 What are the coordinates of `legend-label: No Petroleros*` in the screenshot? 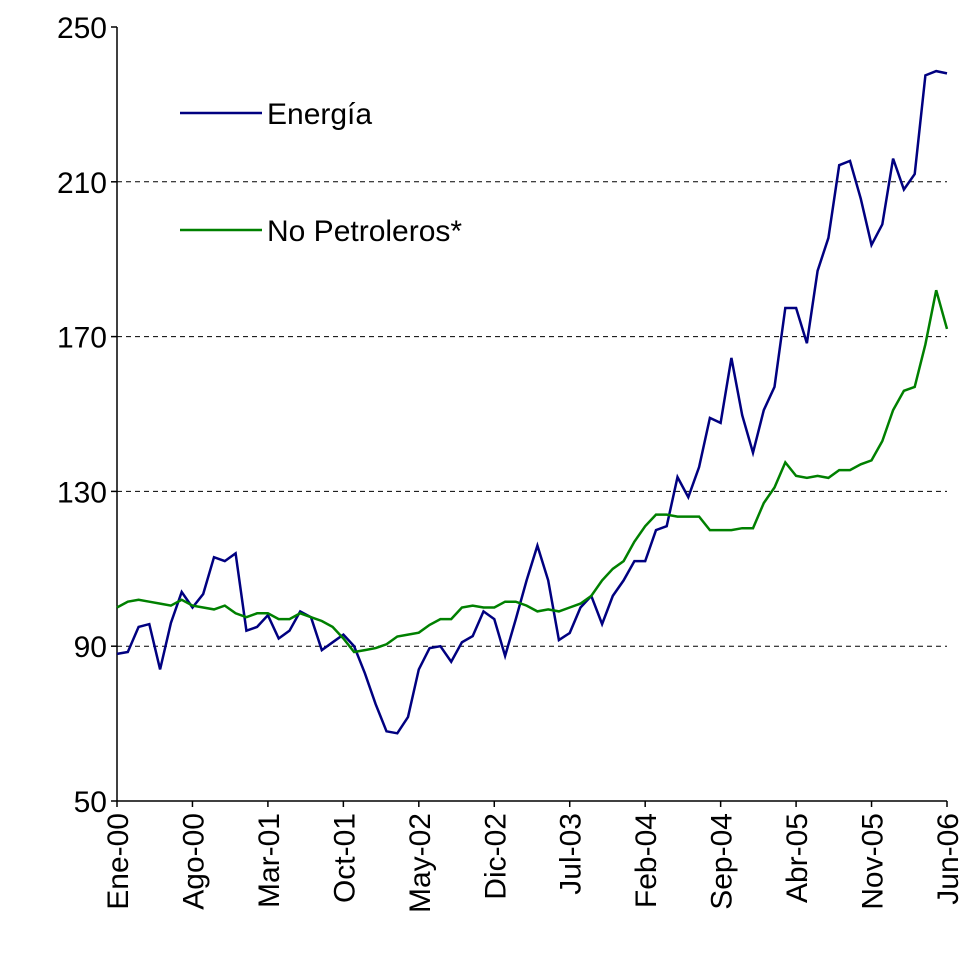 It's located at (364, 231).